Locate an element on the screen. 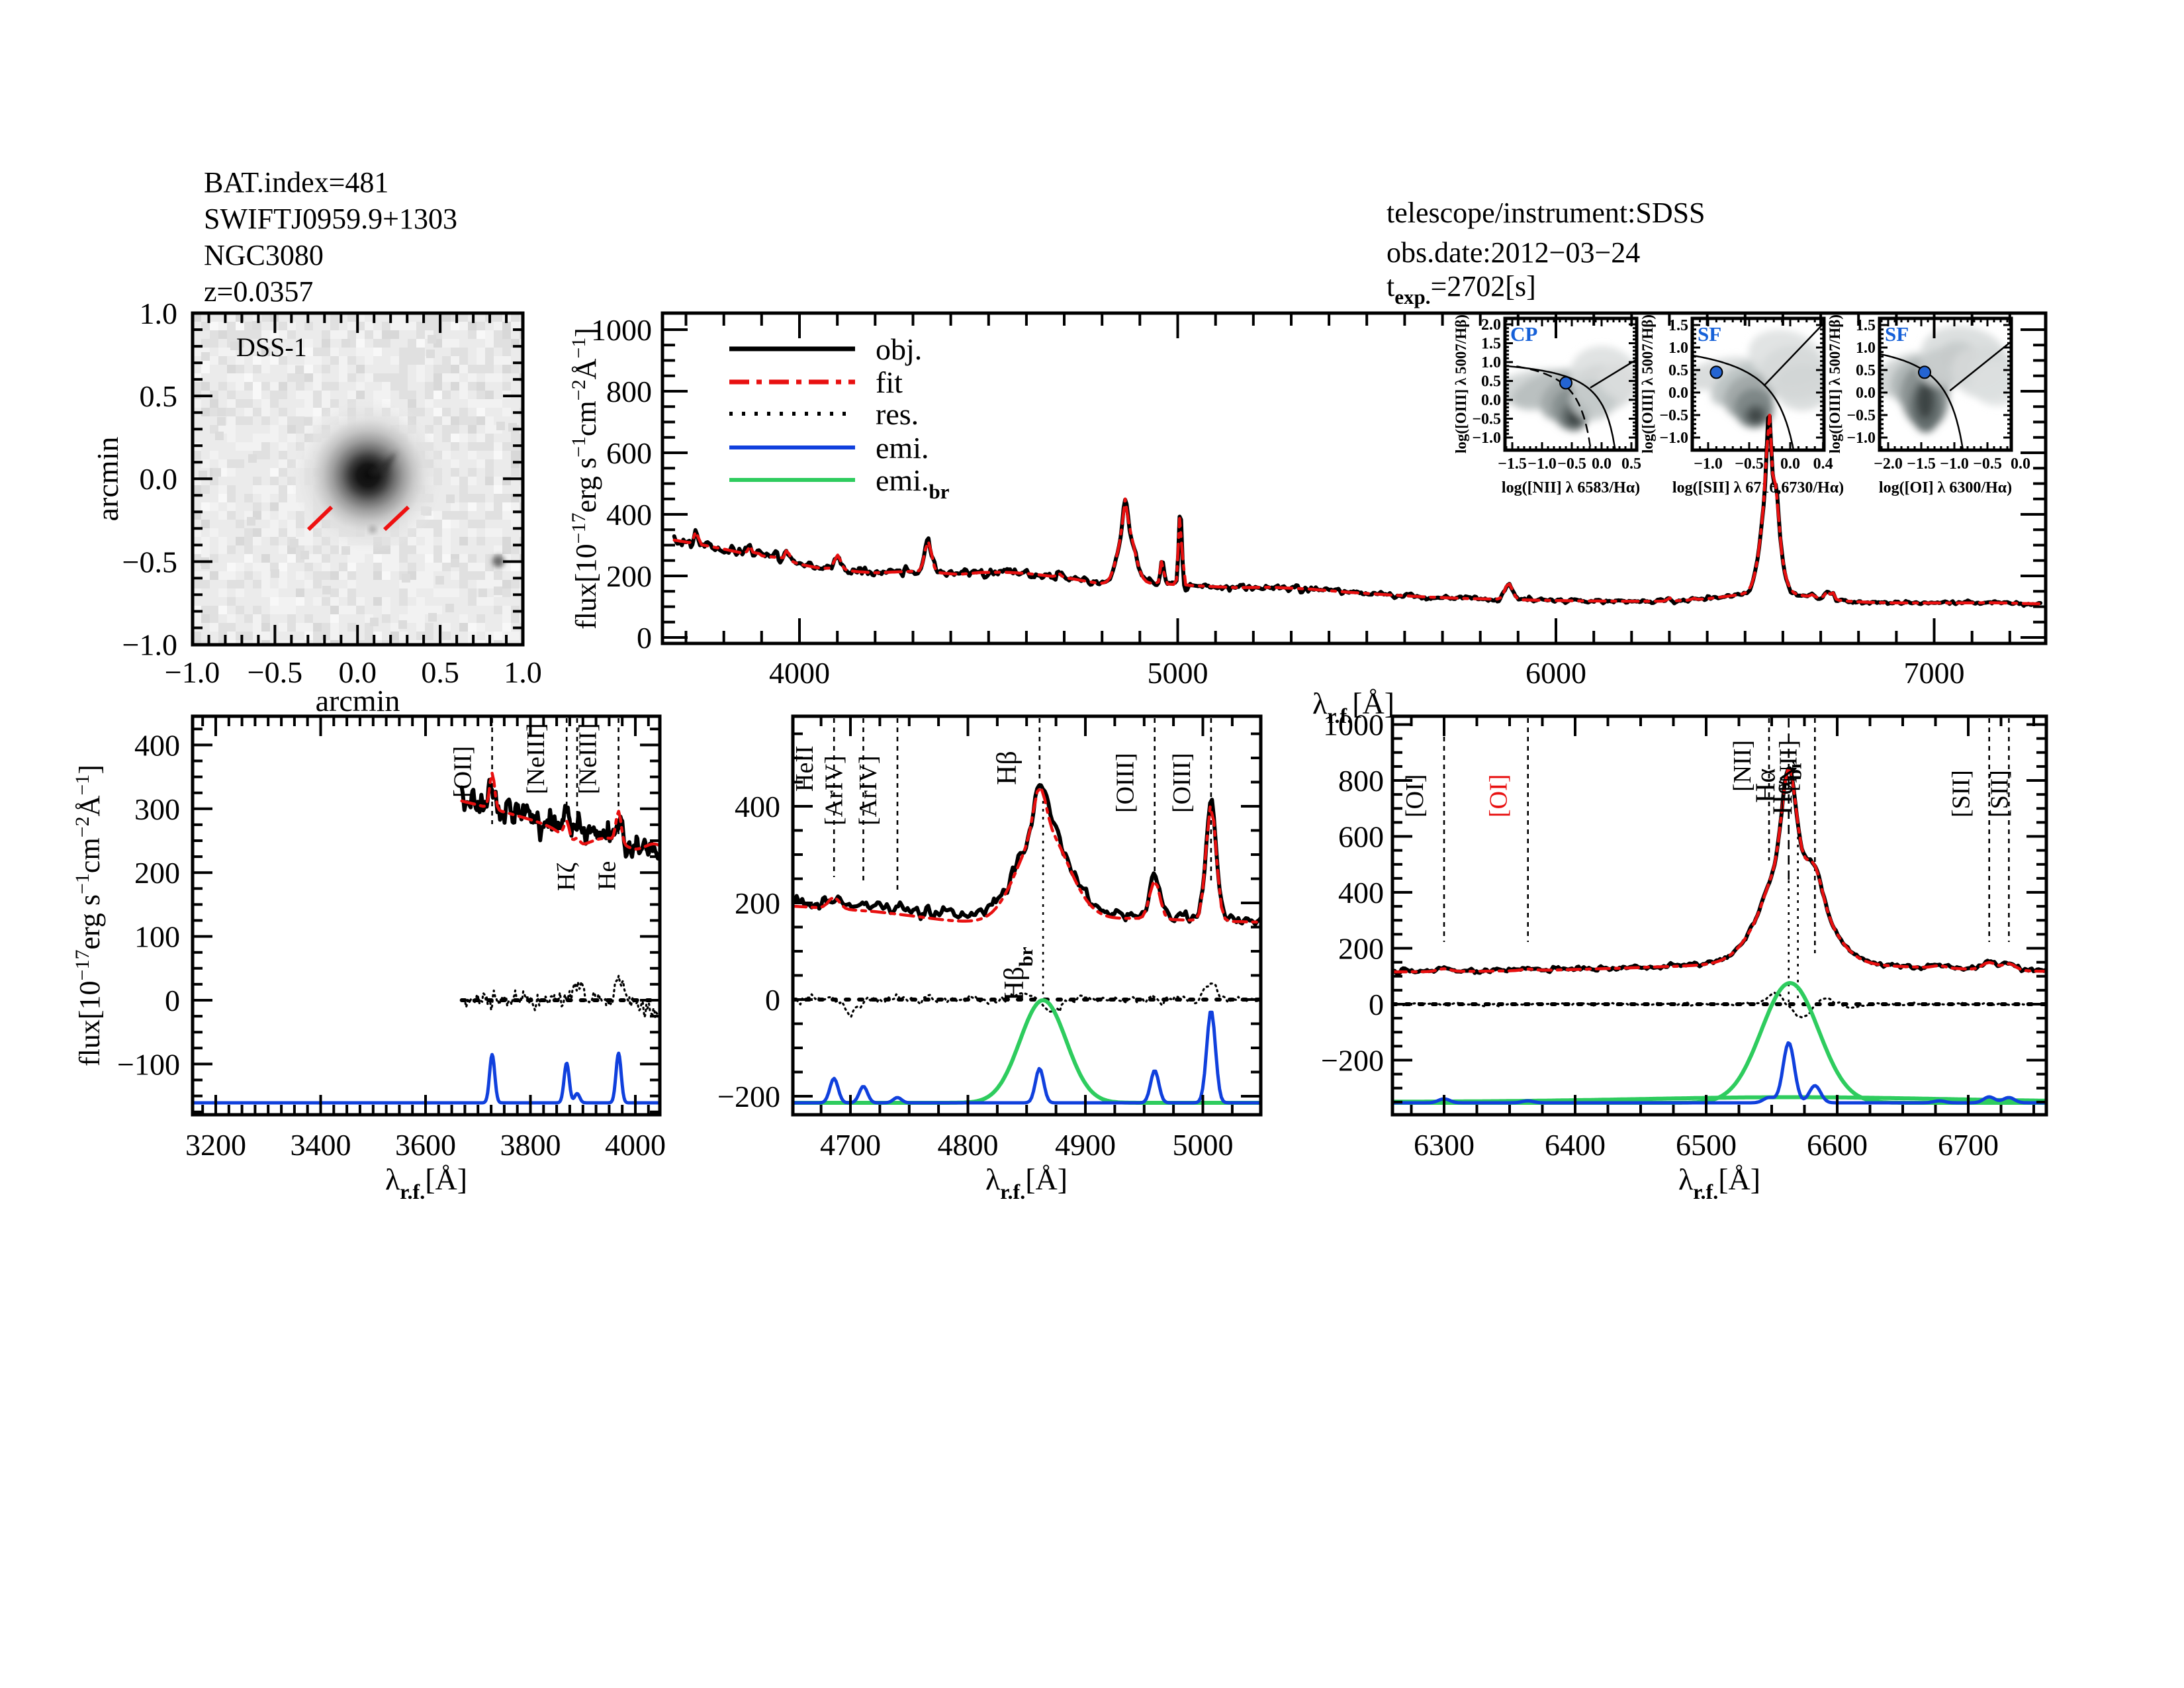 Image resolution: width=2184 pixels, height=1688 pixels. svg-text: log([NII] λ 6583/Hα) is located at coordinates (1571, 487).